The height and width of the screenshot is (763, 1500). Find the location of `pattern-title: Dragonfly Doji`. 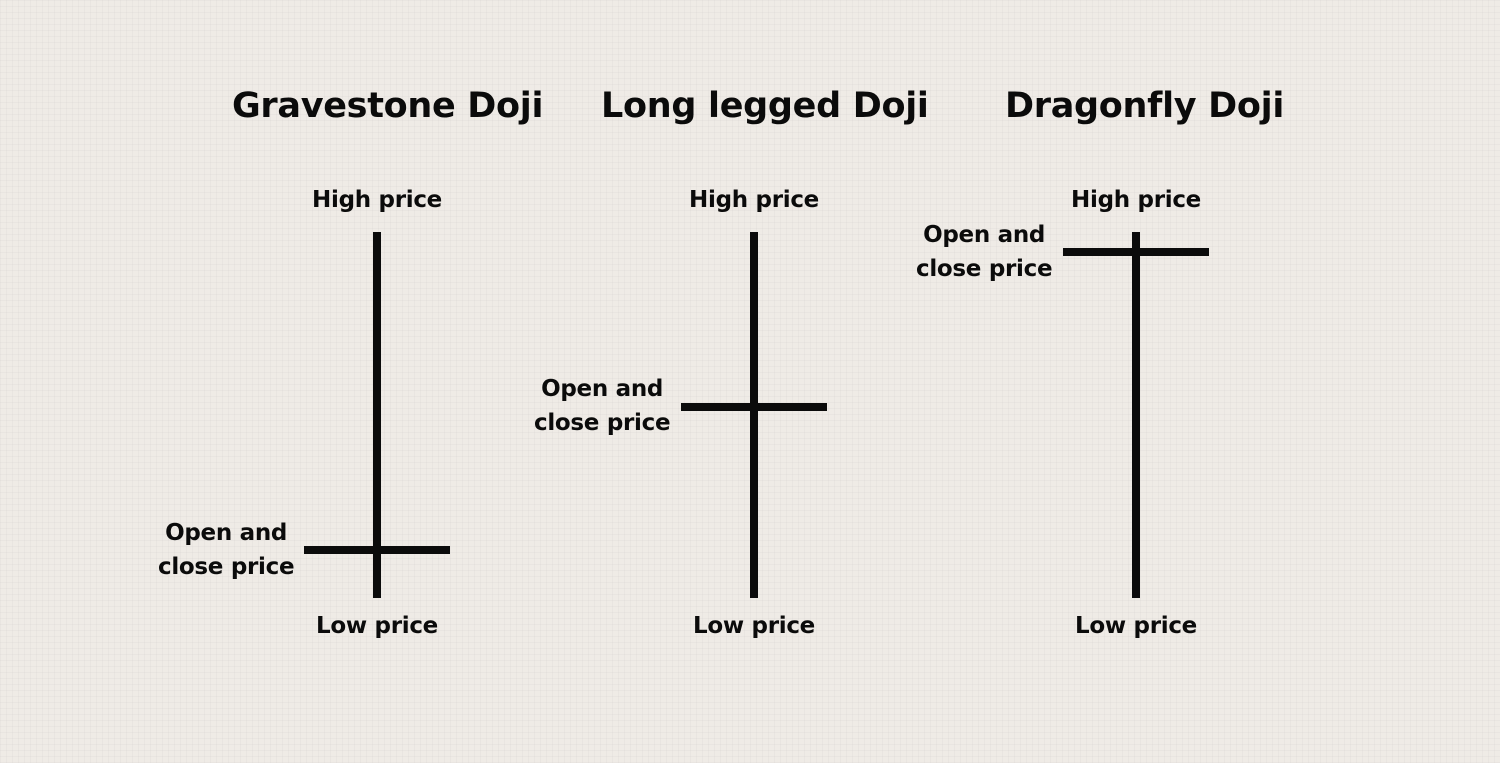

pattern-title: Dragonfly Doji is located at coordinates (1145, 106).